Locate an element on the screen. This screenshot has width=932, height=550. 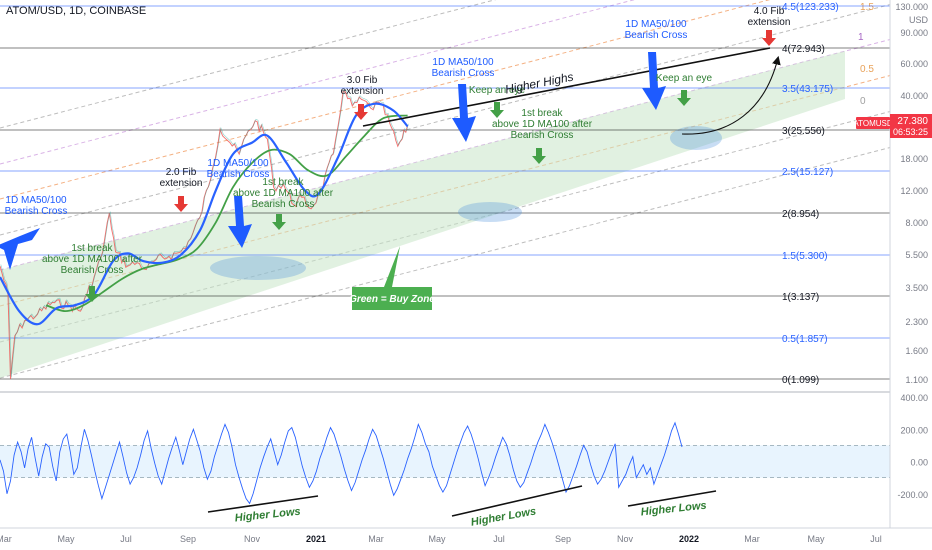
trendlines is located at coordinates (571, 91).